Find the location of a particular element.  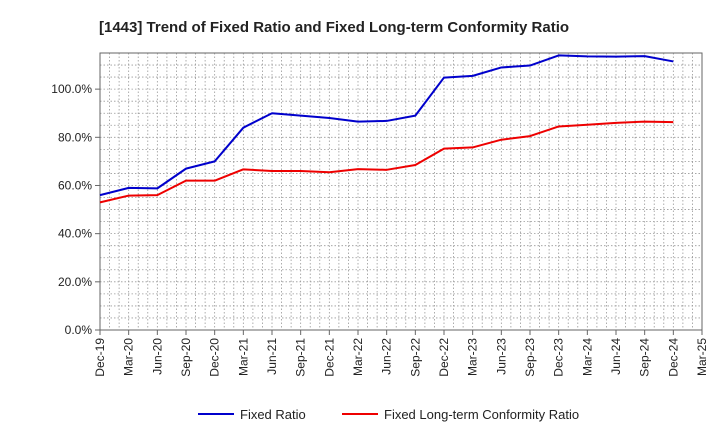

legend-item-fixed-long-term-conformity-ratio: Fixed Long-term Conformity Ratio is located at coordinates (481, 414).